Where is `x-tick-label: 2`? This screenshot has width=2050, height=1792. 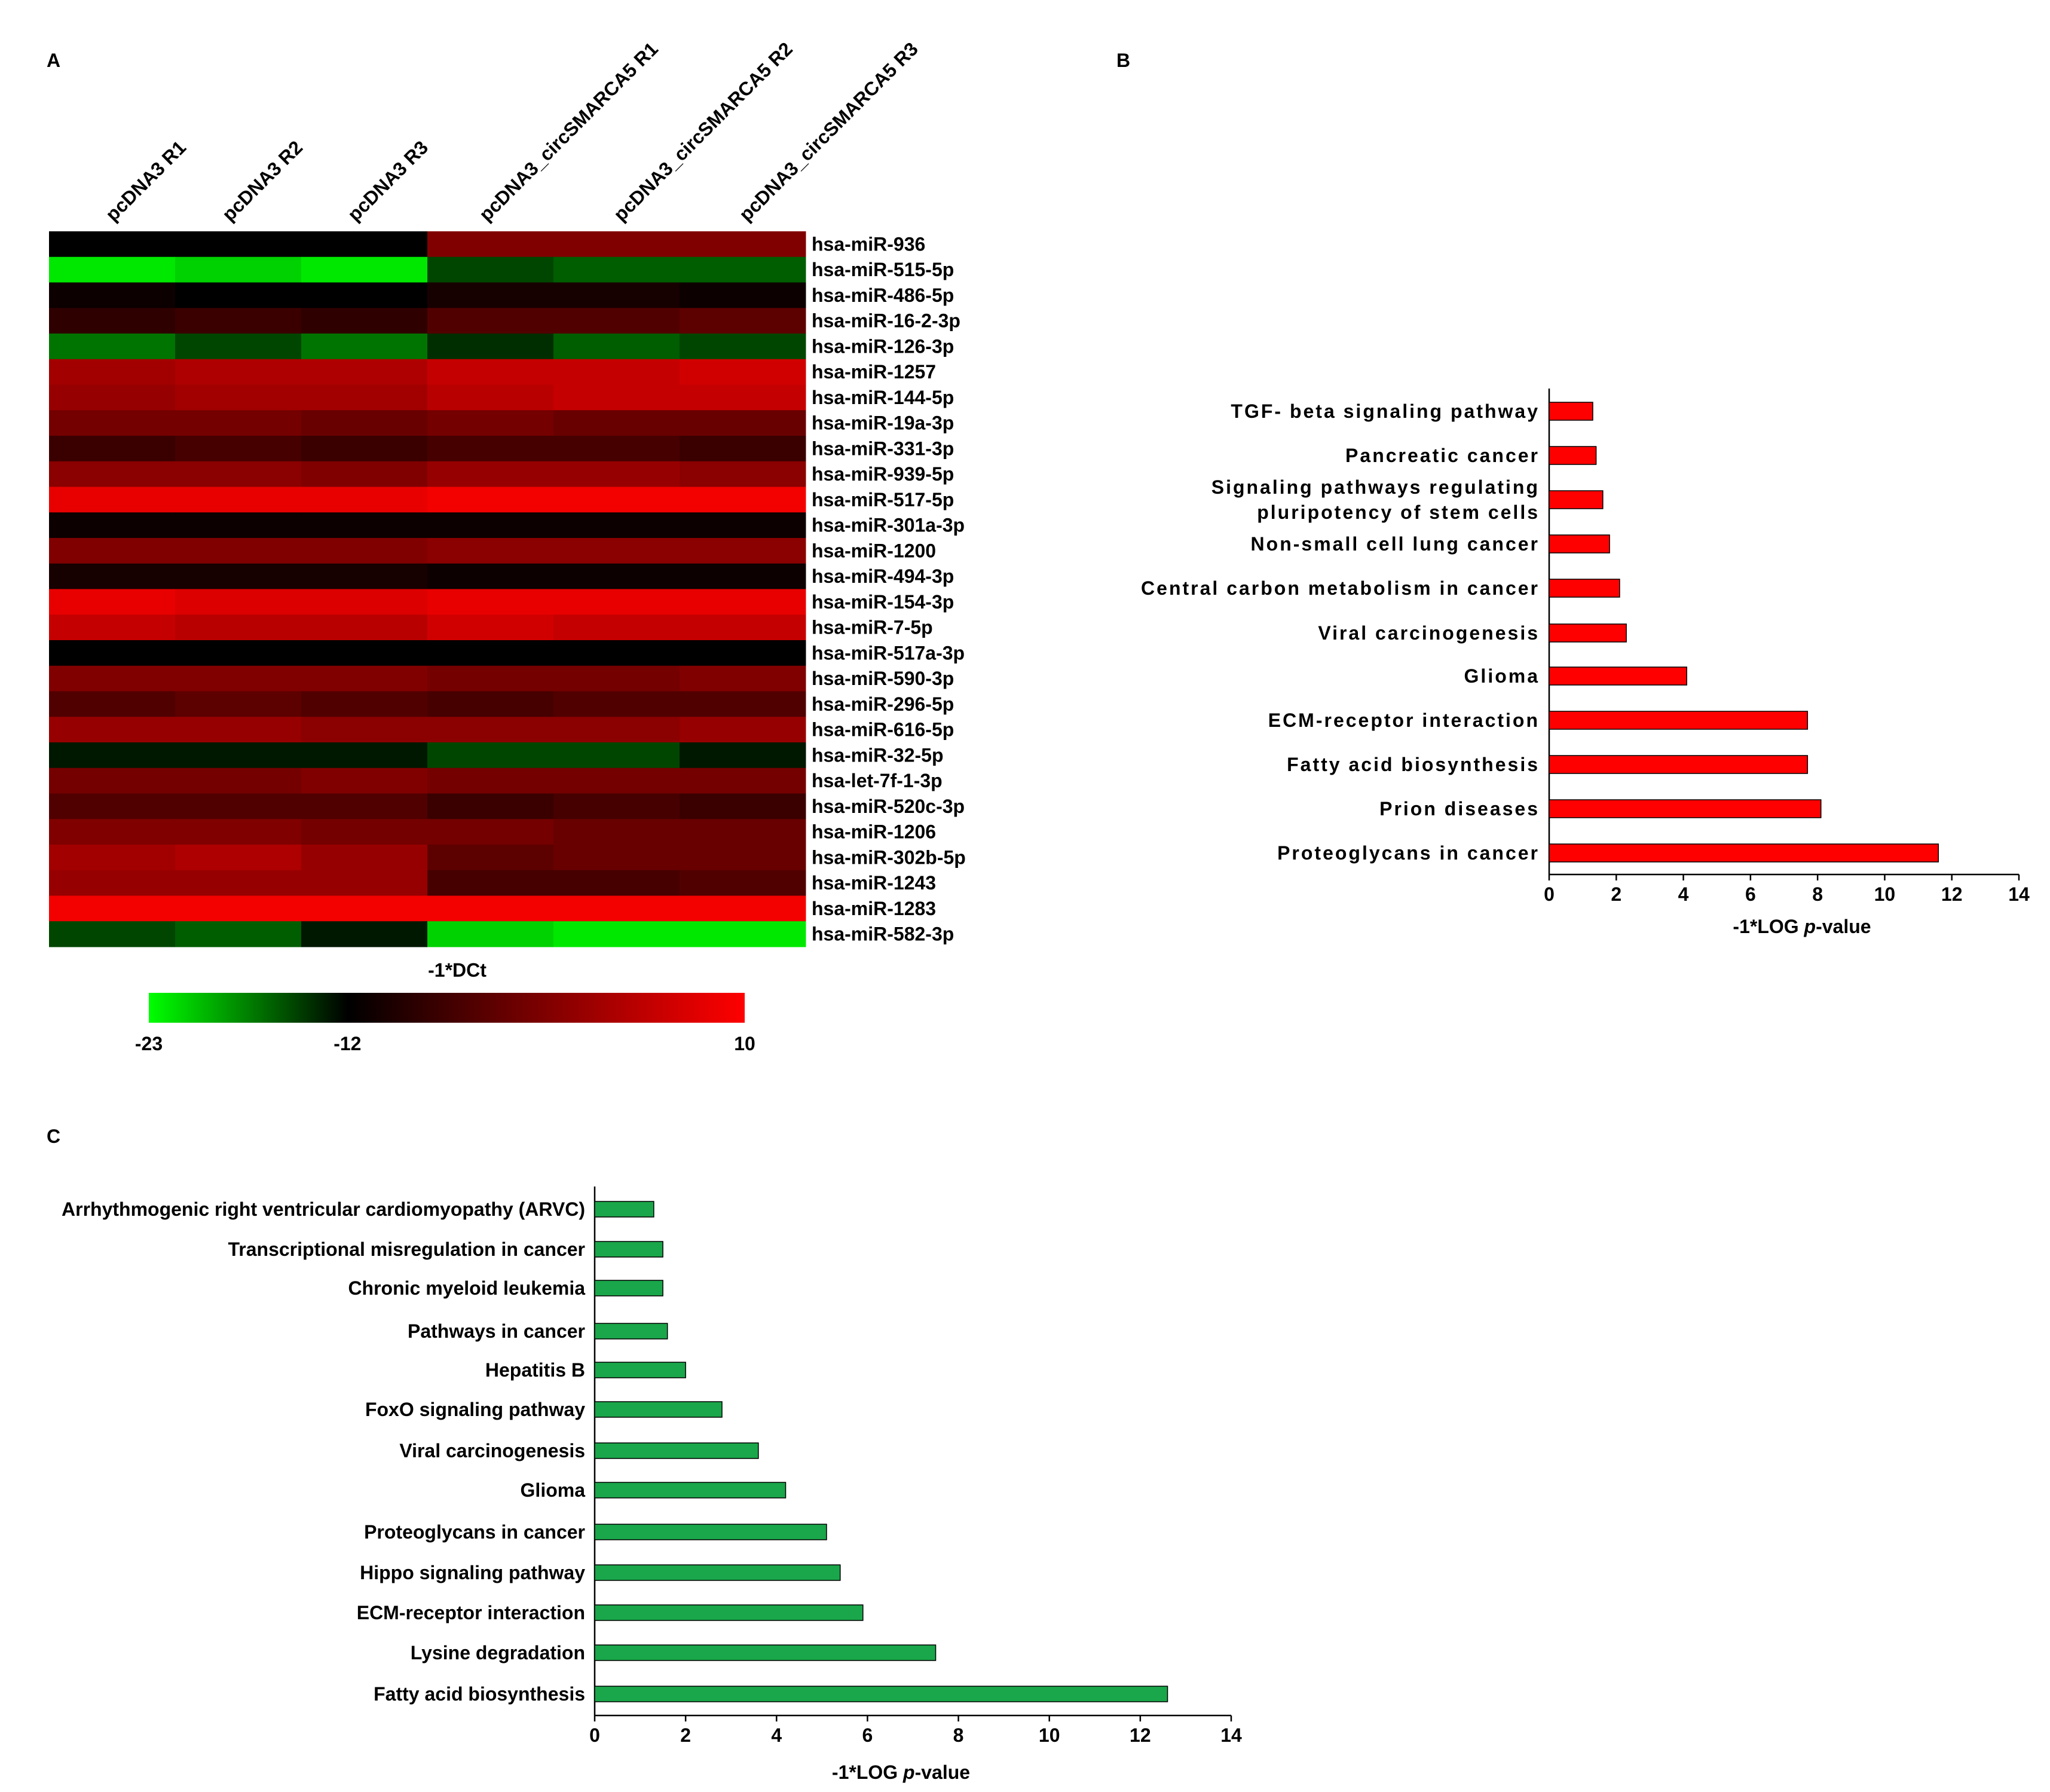 x-tick-label: 2 is located at coordinates (685, 1735).